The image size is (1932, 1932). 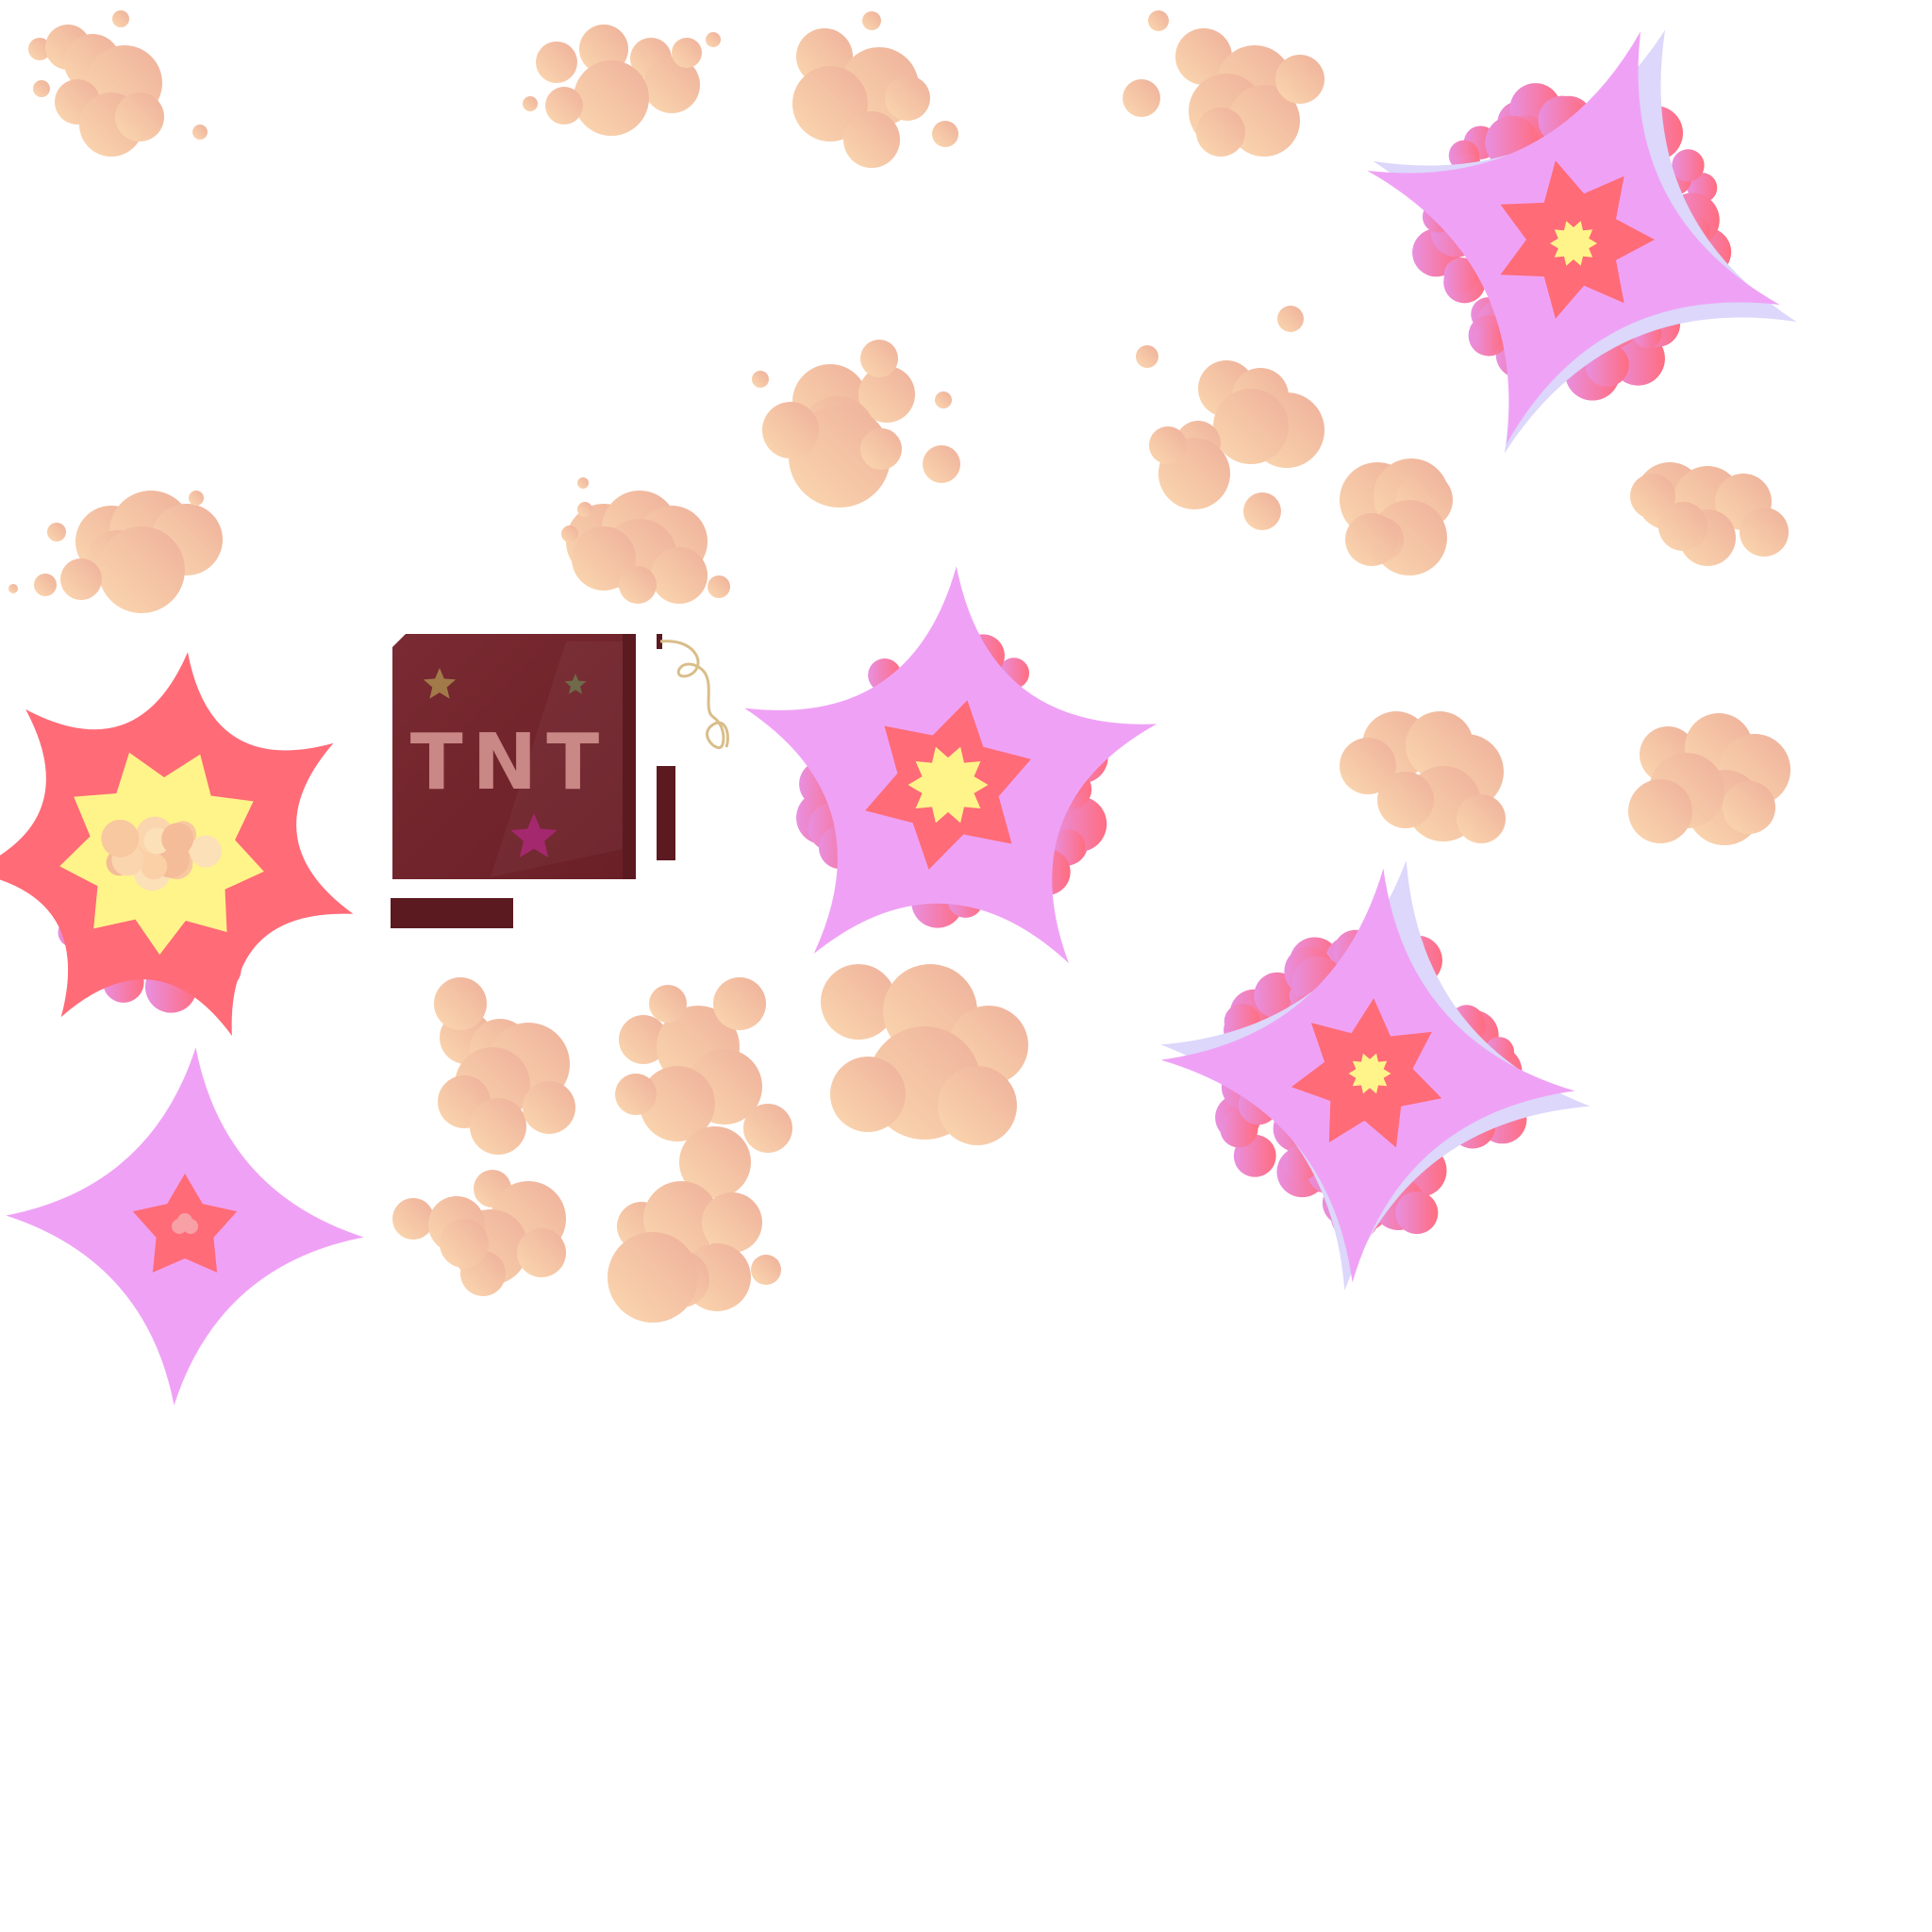 What do you see at coordinates (177, 844) in the screenshot?
I see `explosion-large` at bounding box center [177, 844].